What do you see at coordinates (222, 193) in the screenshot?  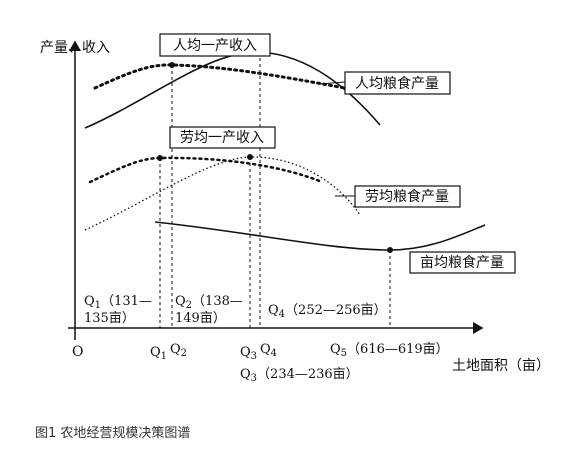 I see `per-labor-grain-curve` at bounding box center [222, 193].